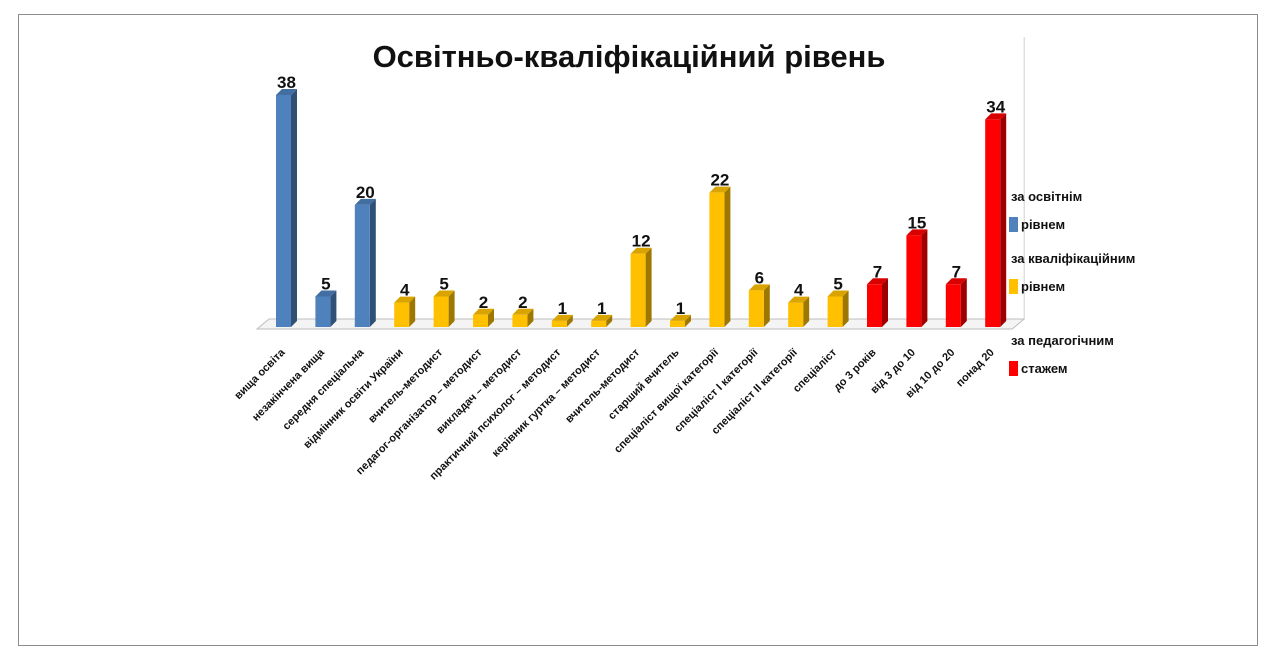  I want to click on legend-item: за педагогічним стажем, so click(1061, 354).